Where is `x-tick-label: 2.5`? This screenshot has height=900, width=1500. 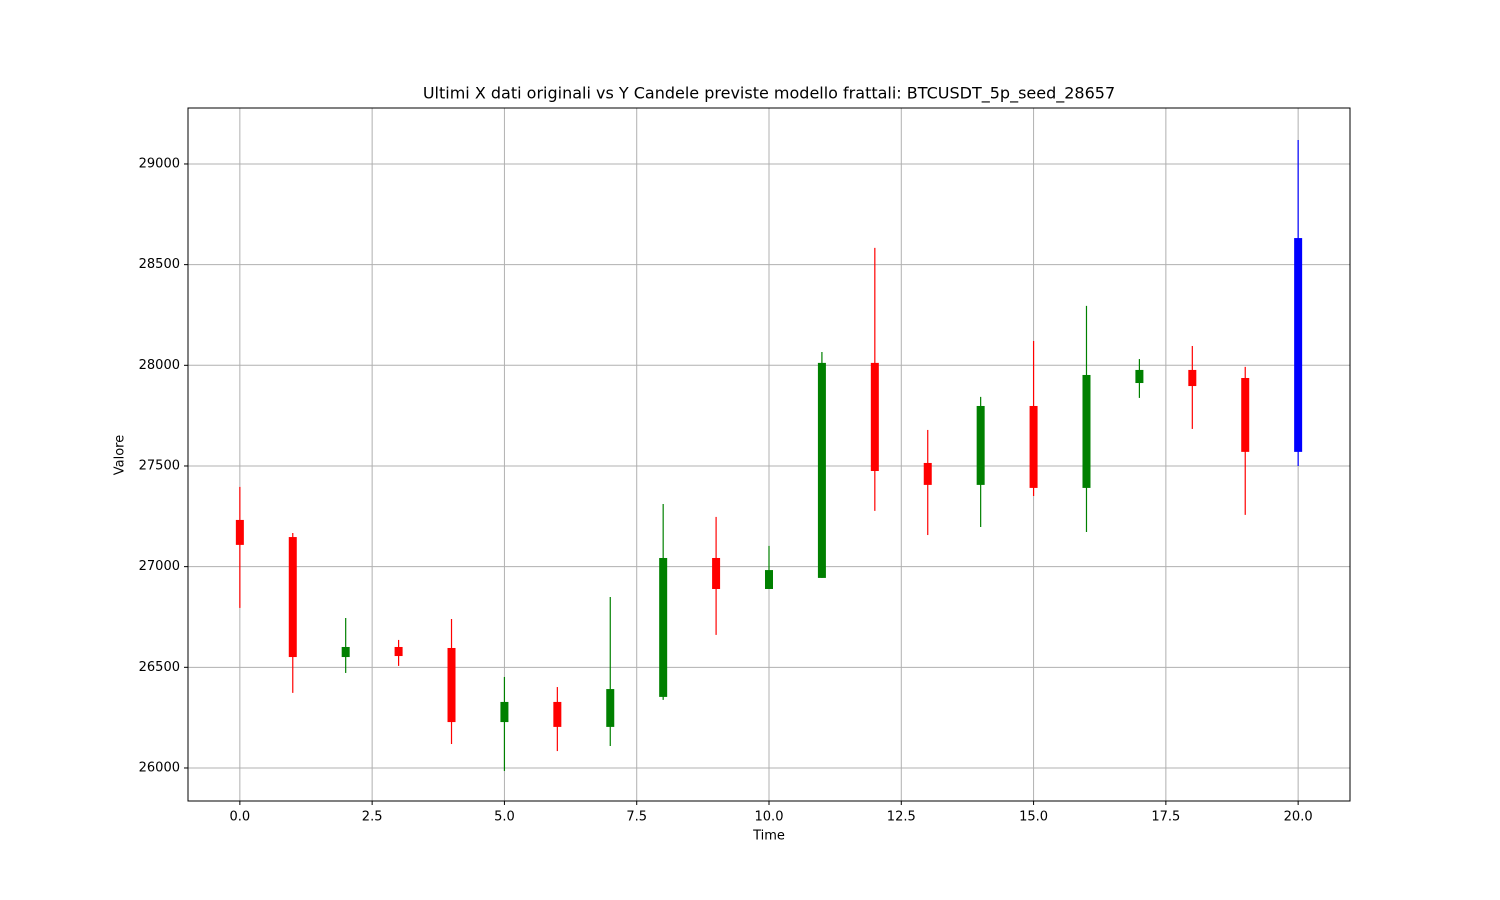
x-tick-label: 2.5 is located at coordinates (372, 817).